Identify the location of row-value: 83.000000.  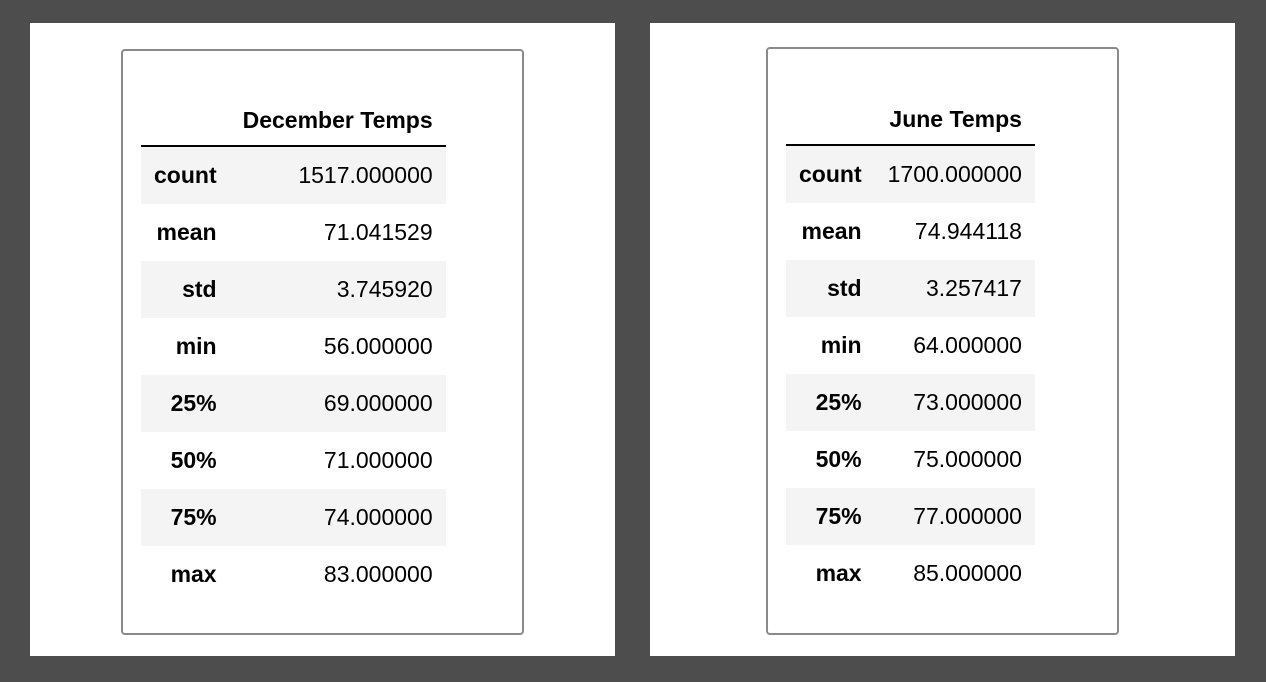
(378, 574).